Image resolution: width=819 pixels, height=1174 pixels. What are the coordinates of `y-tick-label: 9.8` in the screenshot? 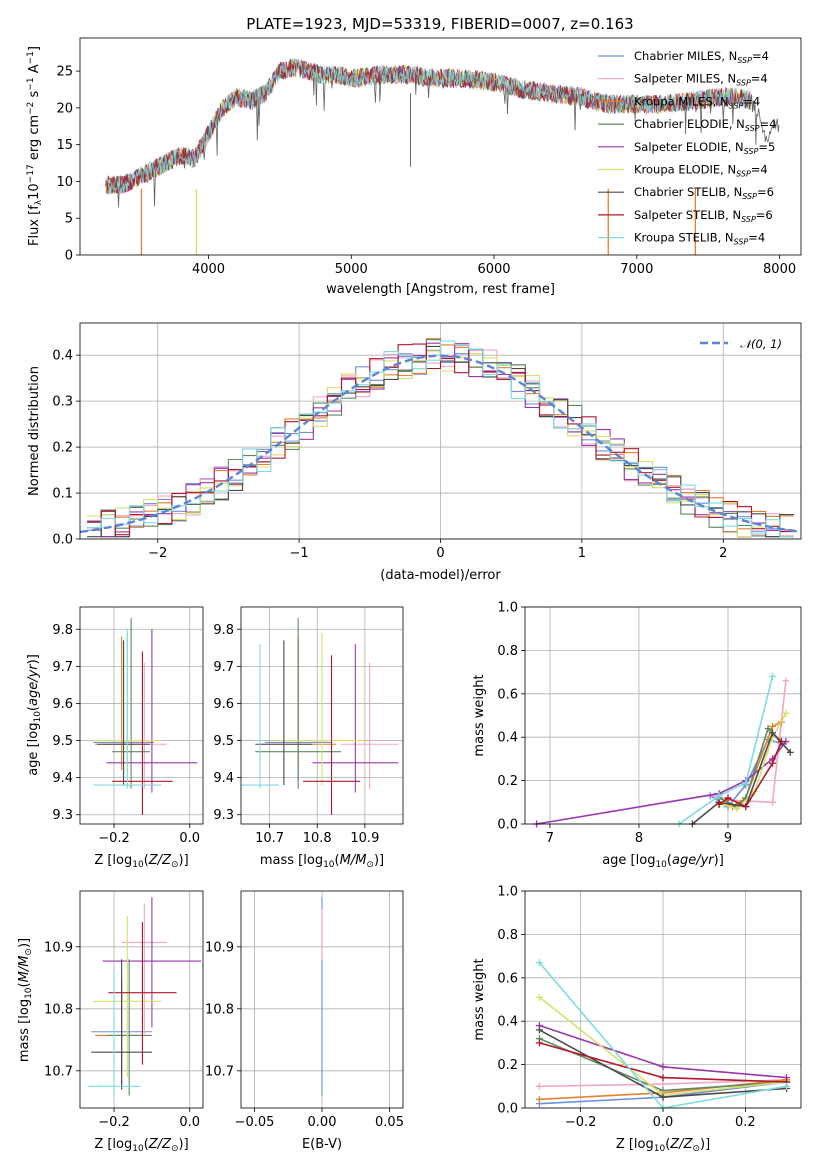 It's located at (223, 630).